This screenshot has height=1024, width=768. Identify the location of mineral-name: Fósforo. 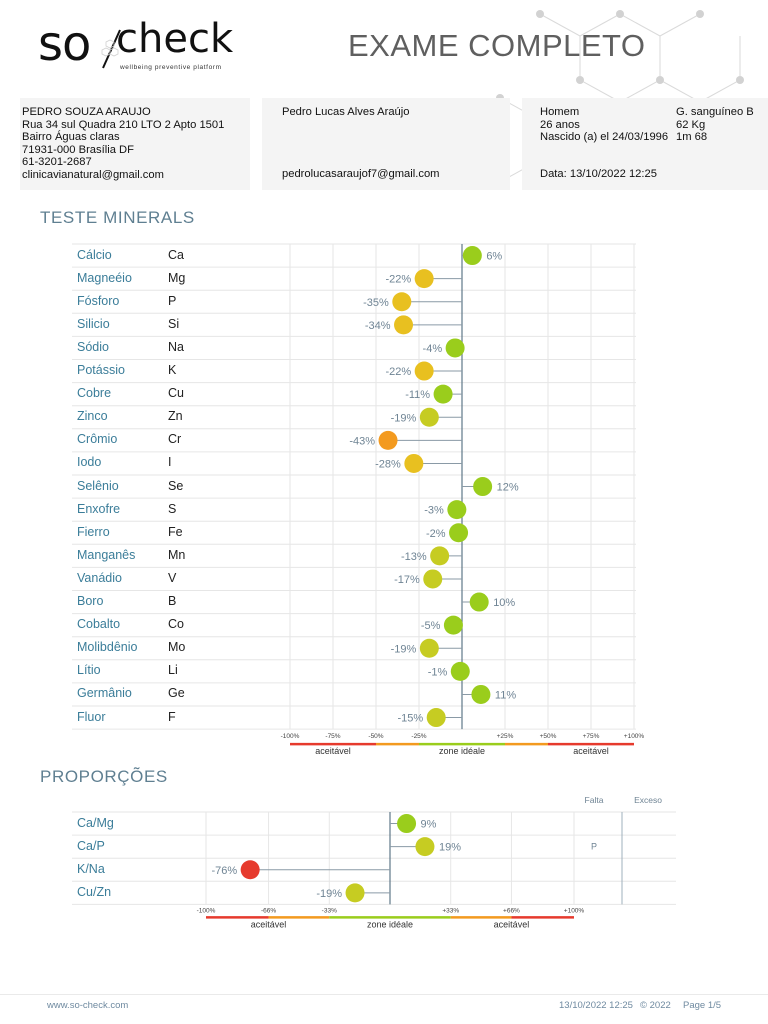
(98, 300).